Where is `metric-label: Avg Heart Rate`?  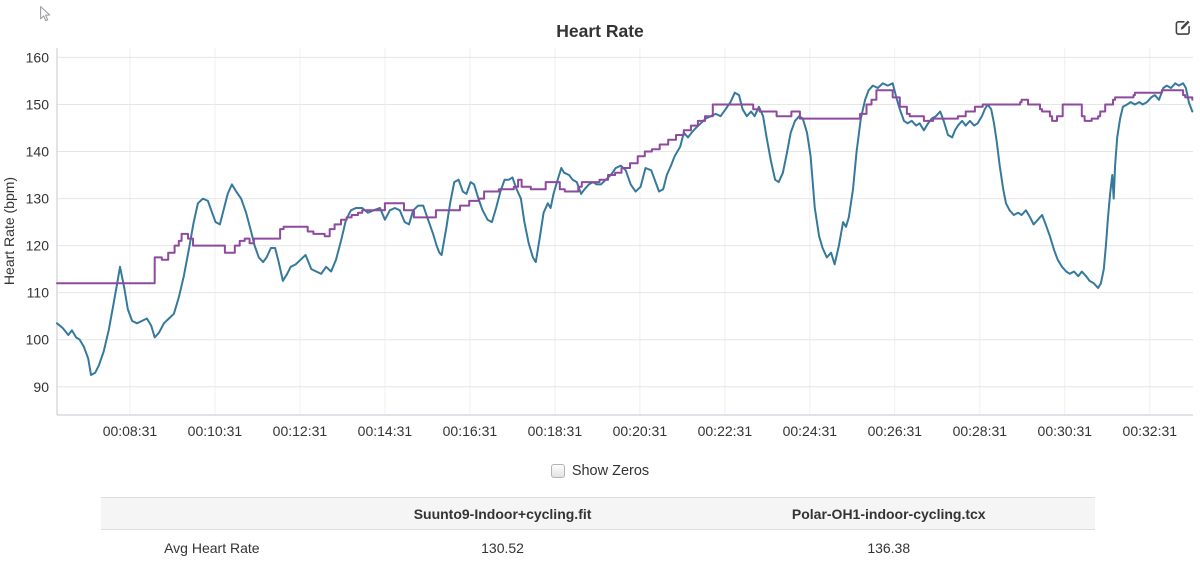
metric-label: Avg Heart Rate is located at coordinates (212, 547).